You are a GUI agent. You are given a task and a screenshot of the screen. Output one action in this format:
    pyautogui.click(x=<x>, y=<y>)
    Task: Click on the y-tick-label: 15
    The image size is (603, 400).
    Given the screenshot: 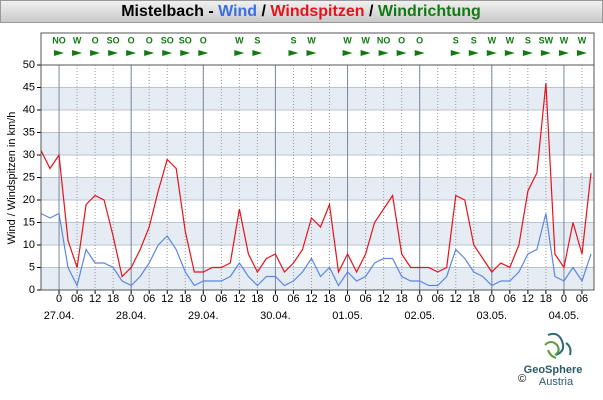 What is the action you would take?
    pyautogui.click(x=29, y=222)
    